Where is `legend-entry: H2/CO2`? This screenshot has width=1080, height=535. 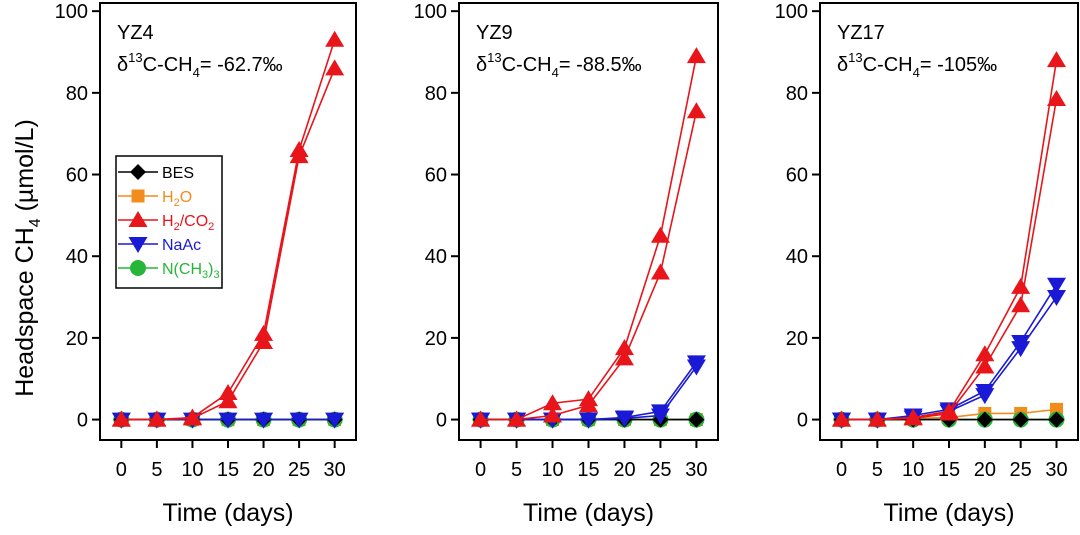 legend-entry: H2/CO2 is located at coordinates (166, 222).